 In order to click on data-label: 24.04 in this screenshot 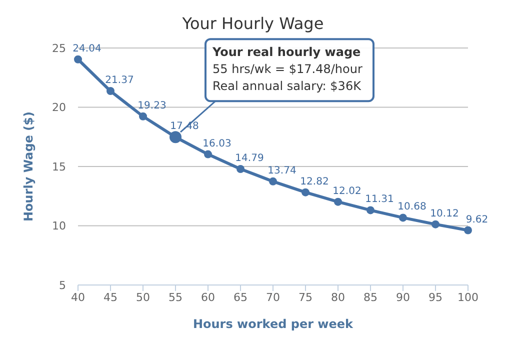, I will do `click(87, 48)`.